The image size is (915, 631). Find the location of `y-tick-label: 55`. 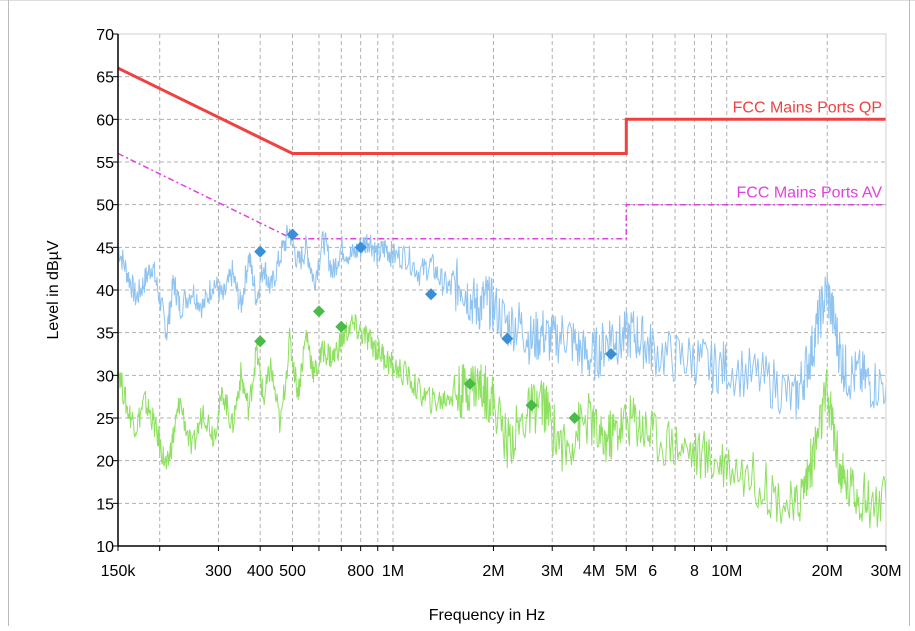

y-tick-label: 55 is located at coordinates (105, 163).